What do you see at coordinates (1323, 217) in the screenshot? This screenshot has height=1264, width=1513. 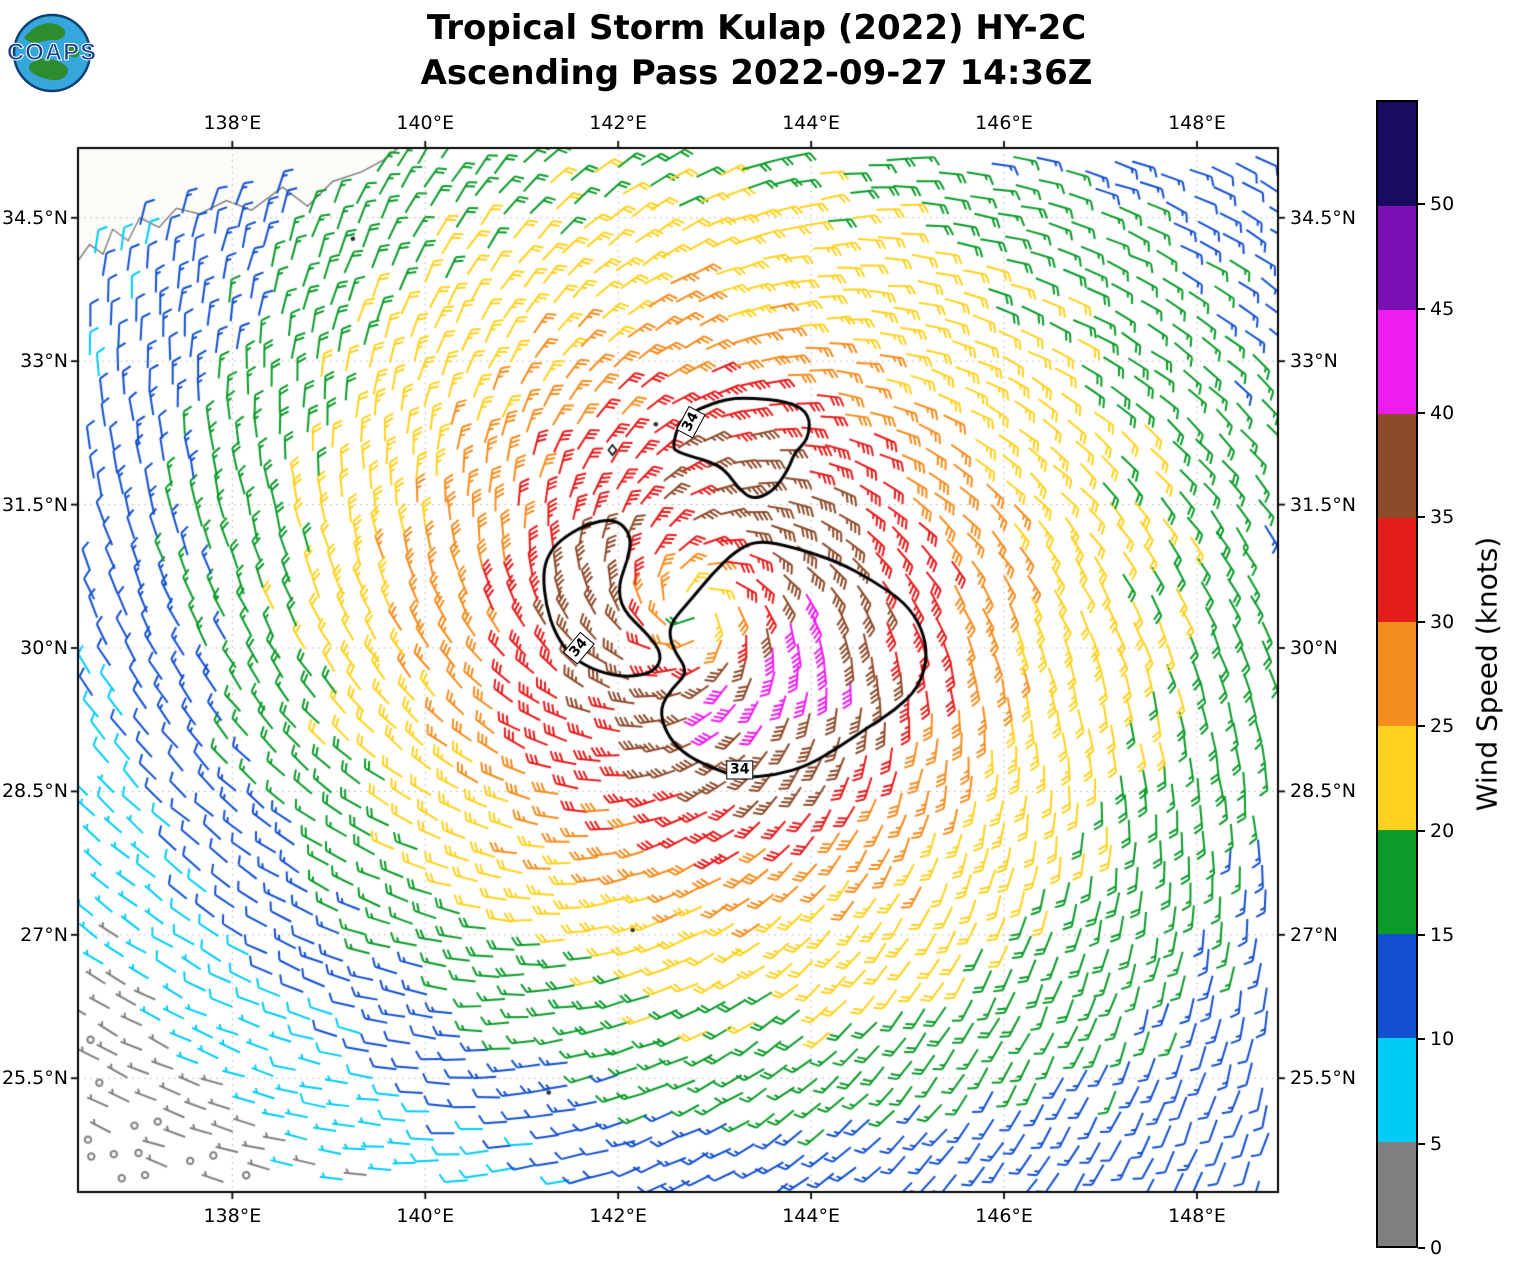 I see `y-tick-label-right: 34.5°N` at bounding box center [1323, 217].